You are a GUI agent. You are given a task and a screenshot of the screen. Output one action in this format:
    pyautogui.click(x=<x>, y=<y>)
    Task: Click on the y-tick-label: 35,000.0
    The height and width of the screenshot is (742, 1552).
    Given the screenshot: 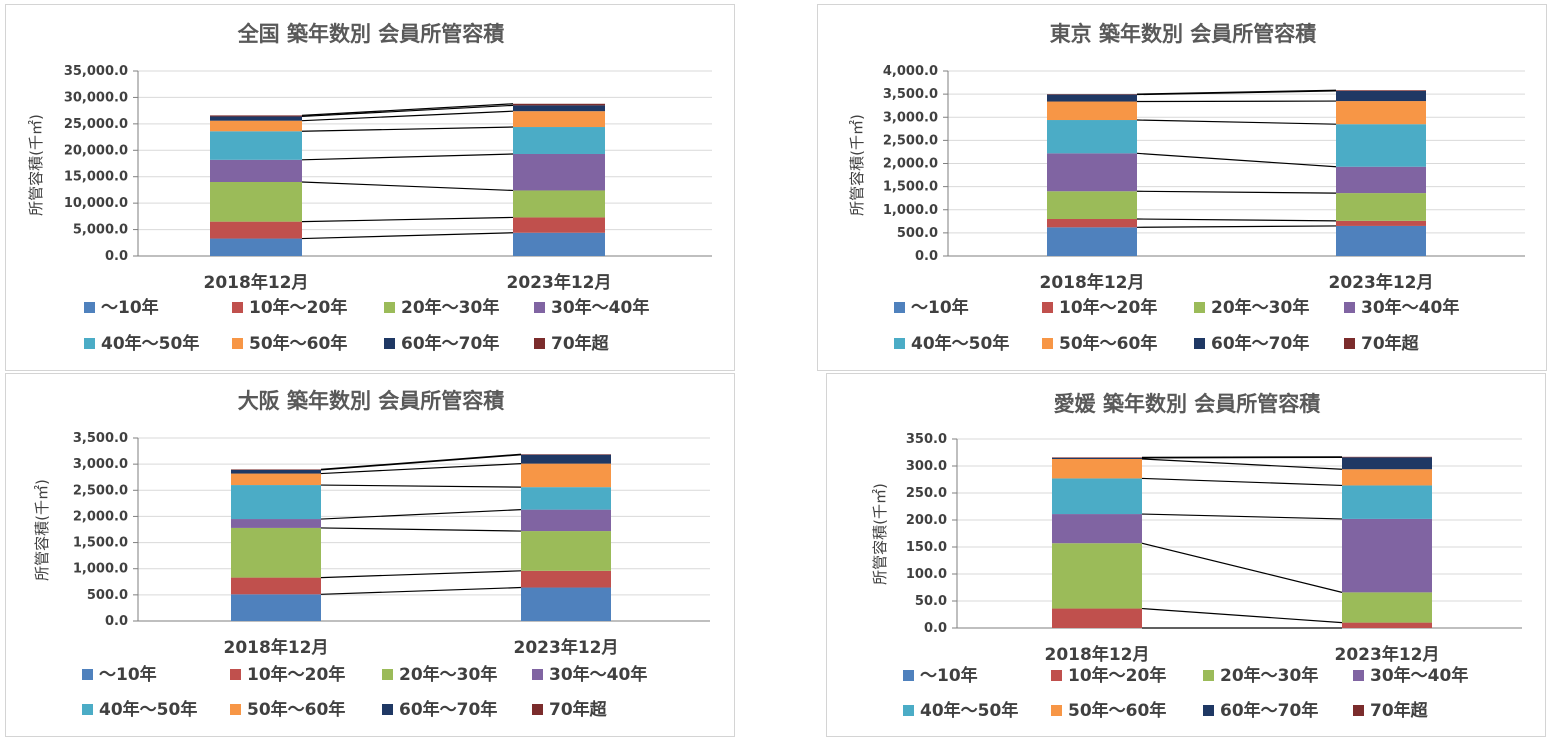 What is the action you would take?
    pyautogui.click(x=96, y=71)
    